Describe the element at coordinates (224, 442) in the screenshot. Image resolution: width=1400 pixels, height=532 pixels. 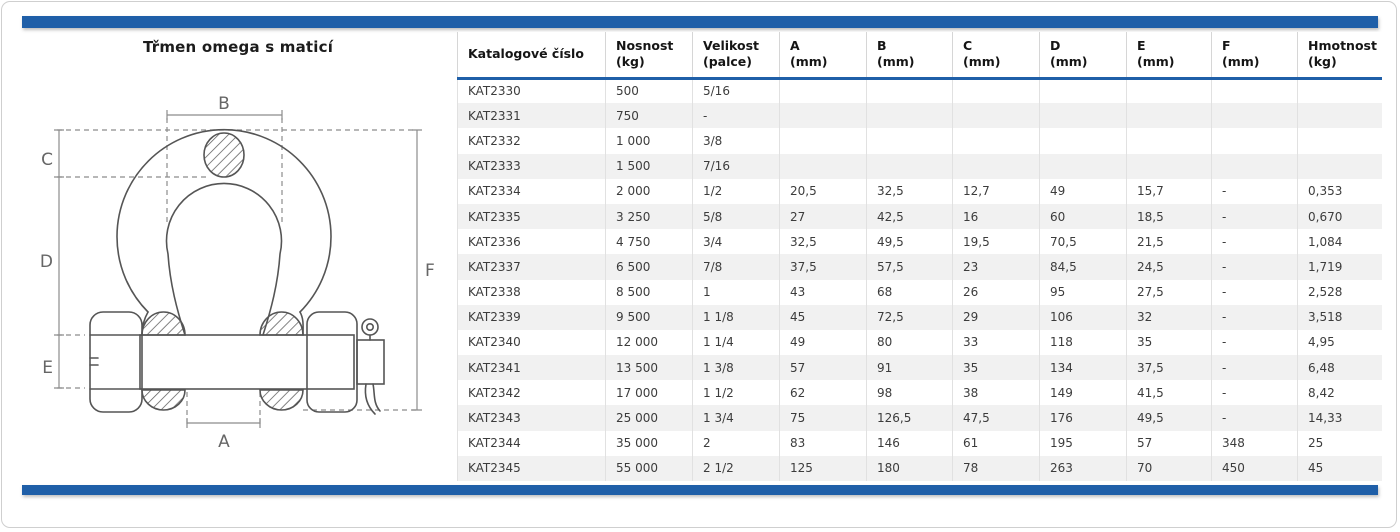
I see `dim-label-a: A` at that location.